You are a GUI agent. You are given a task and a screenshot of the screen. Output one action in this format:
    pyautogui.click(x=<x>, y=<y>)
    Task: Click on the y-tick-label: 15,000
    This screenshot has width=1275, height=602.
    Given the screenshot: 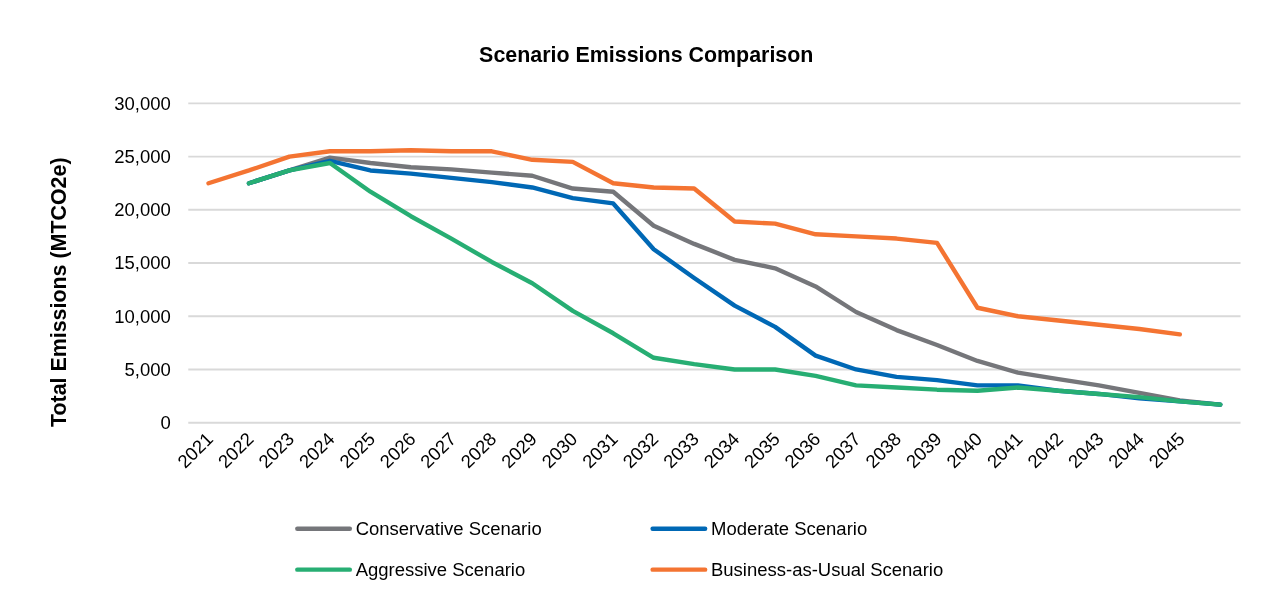 What is the action you would take?
    pyautogui.click(x=142, y=263)
    